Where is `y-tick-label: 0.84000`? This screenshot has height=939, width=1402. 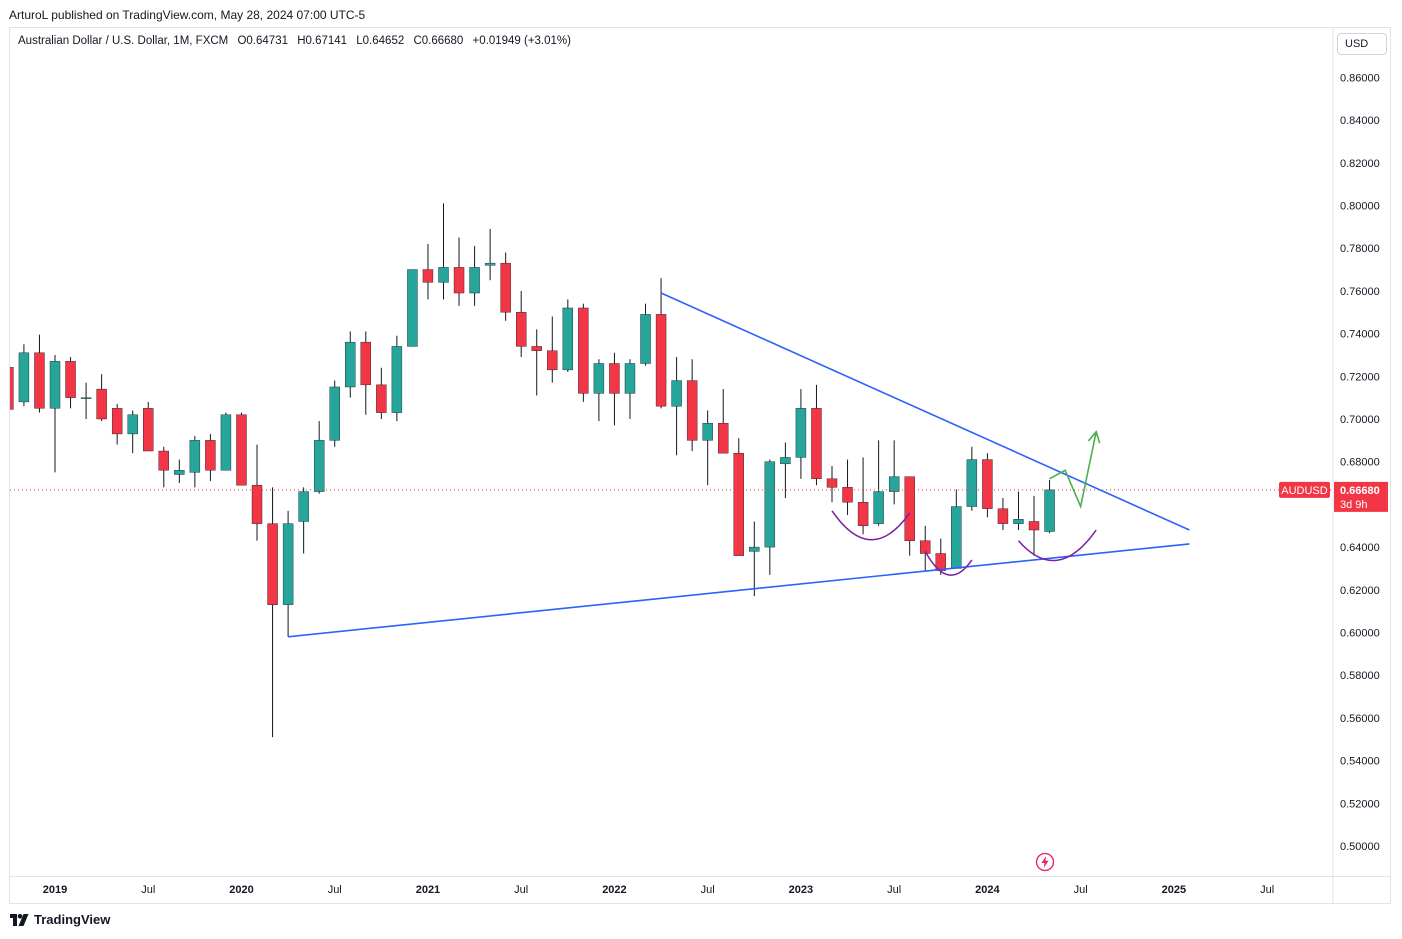
y-tick-label: 0.84000 is located at coordinates (1360, 121).